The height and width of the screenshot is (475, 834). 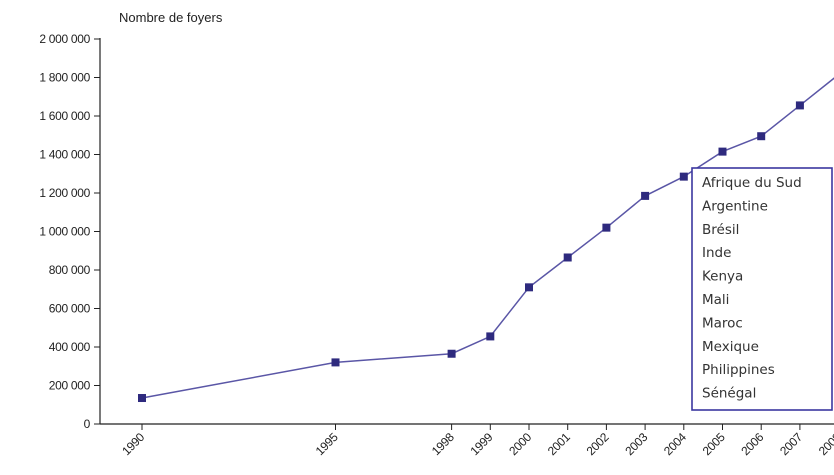 What do you see at coordinates (451, 353) in the screenshot?
I see `data-point-1998` at bounding box center [451, 353].